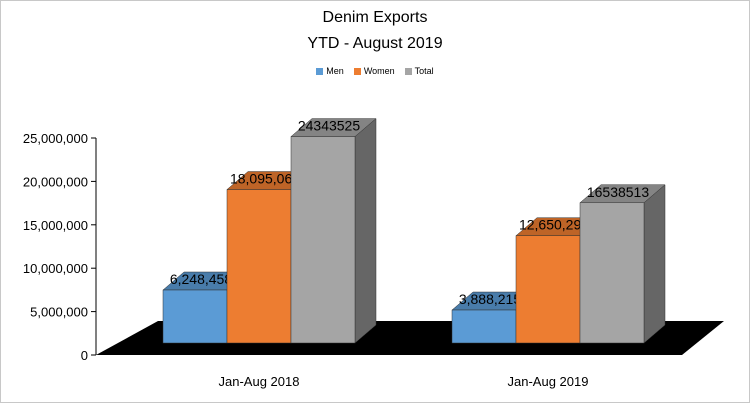  I want to click on x-tick-label: Jan-Aug 2019, so click(548, 381).